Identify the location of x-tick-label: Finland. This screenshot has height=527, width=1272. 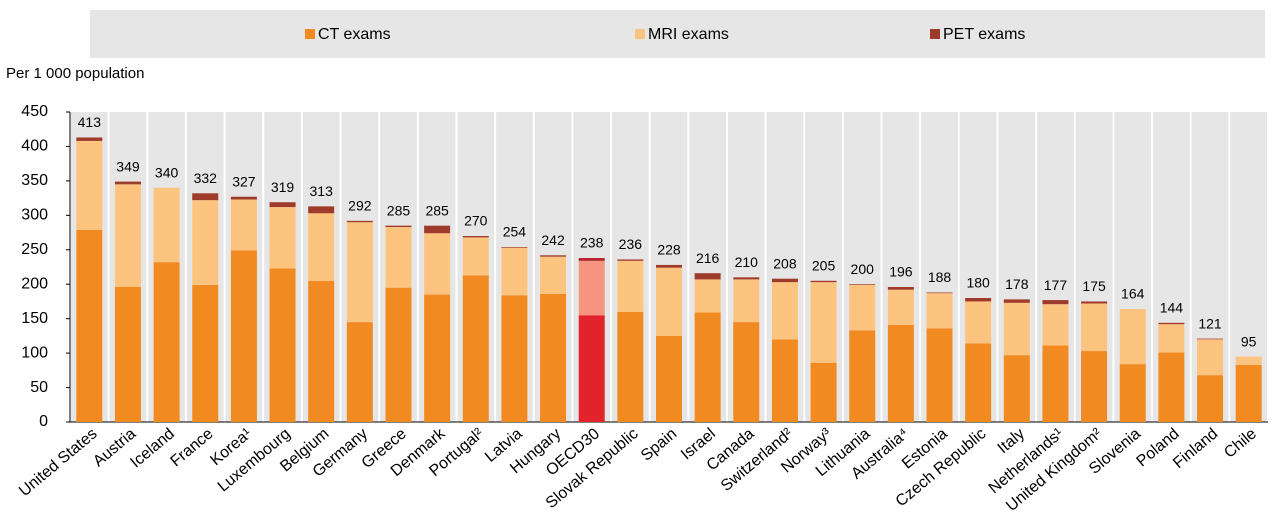
(1195, 448).